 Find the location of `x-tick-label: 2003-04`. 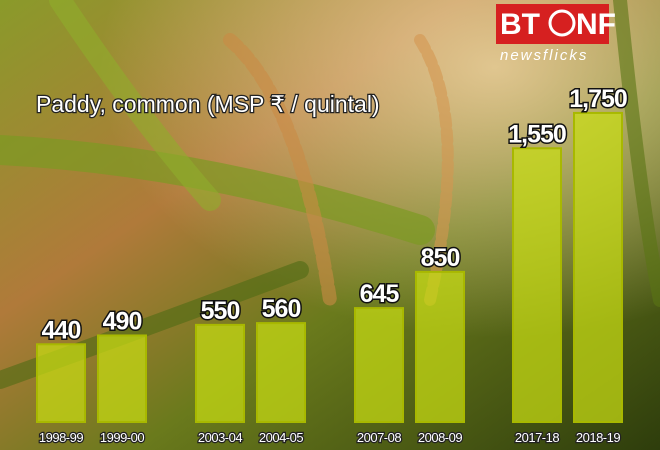

x-tick-label: 2003-04 is located at coordinates (220, 437).